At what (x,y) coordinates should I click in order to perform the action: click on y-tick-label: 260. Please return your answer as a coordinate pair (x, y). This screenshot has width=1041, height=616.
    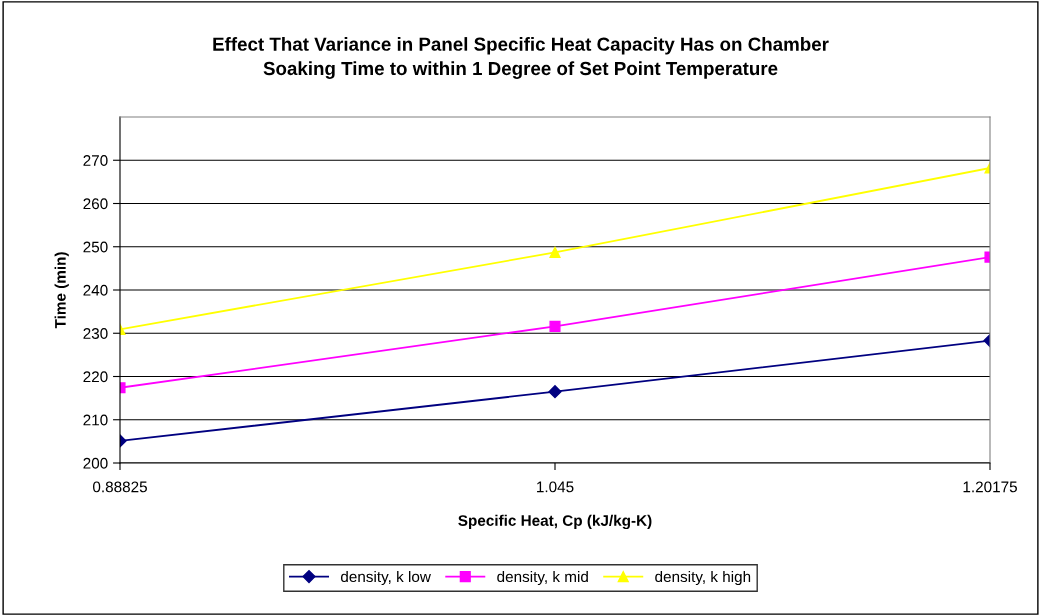
    Looking at the image, I should click on (95, 204).